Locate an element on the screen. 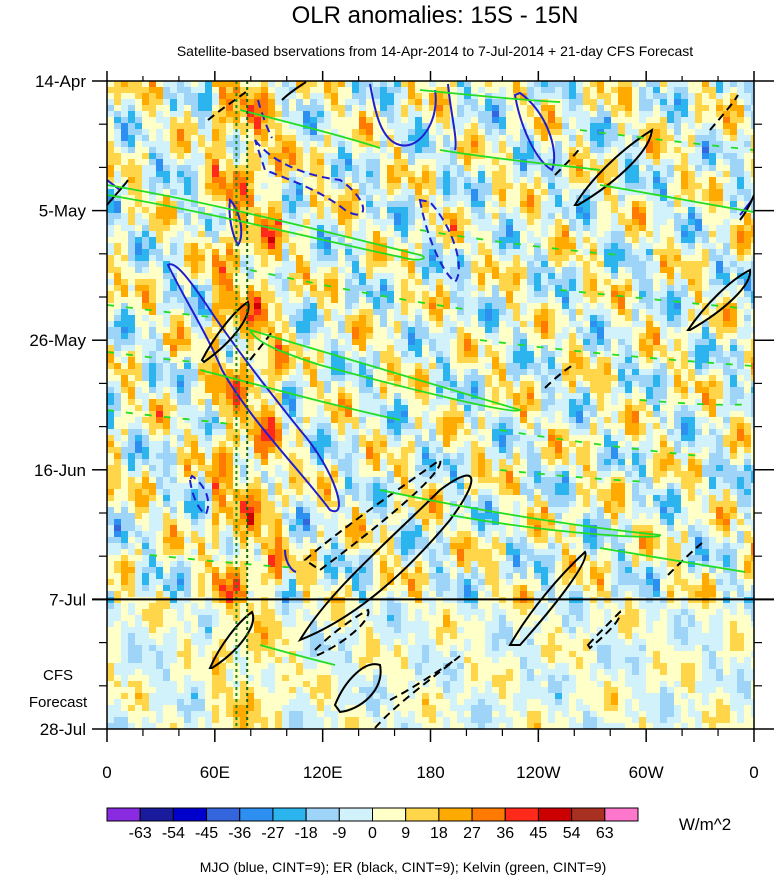 Image resolution: width=774 pixels, height=878 pixels. x-tick-label: 60E is located at coordinates (215, 772).